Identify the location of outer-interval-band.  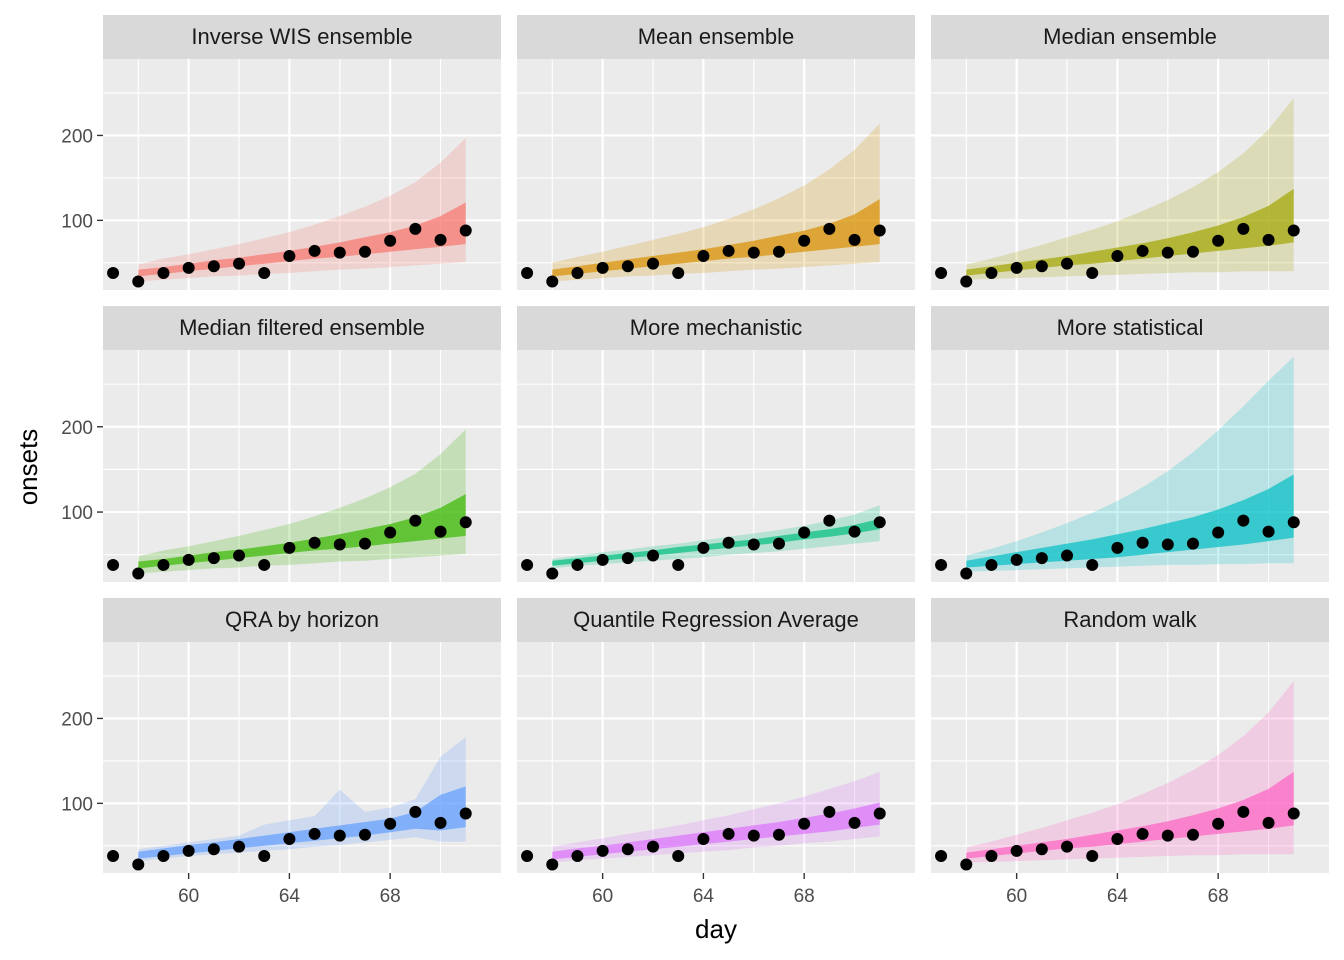
(716, 817).